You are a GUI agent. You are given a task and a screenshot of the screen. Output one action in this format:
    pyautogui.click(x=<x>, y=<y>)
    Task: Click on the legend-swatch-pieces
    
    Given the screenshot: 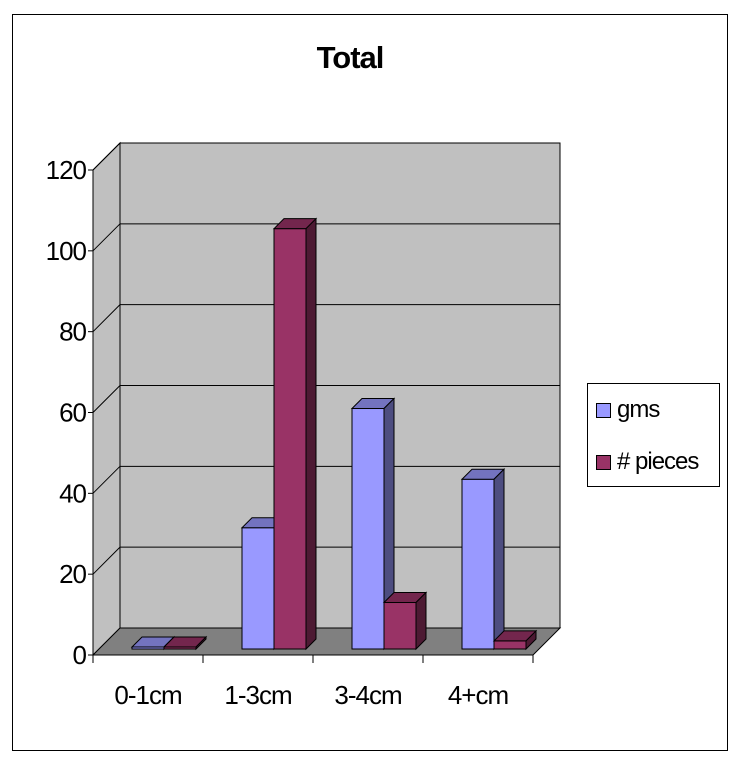 What is the action you would take?
    pyautogui.click(x=603, y=462)
    